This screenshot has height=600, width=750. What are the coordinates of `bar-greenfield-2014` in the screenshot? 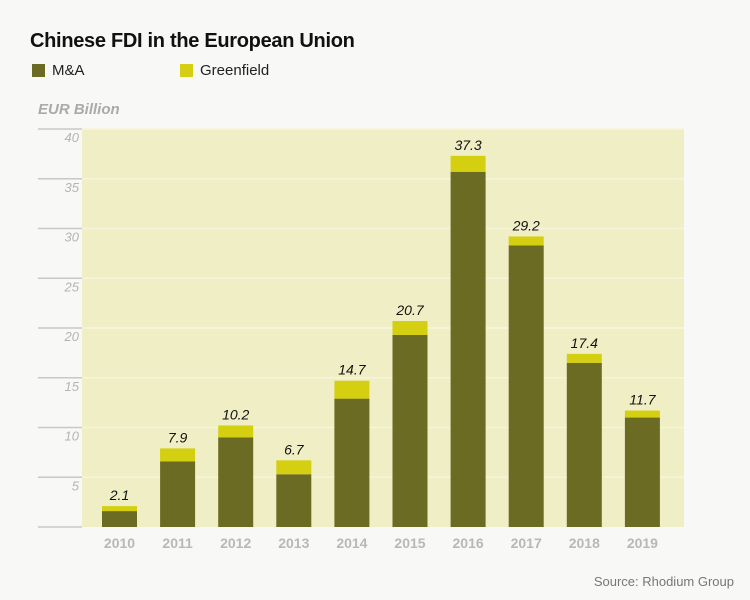 It's located at (352, 389).